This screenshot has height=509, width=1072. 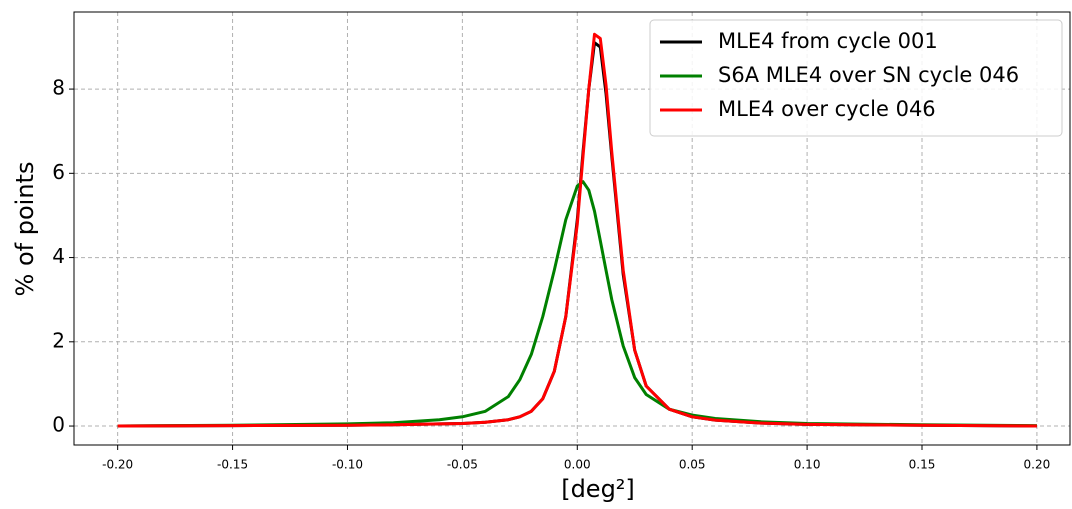 I want to click on x-tick-label: -0.15, so click(x=232, y=465).